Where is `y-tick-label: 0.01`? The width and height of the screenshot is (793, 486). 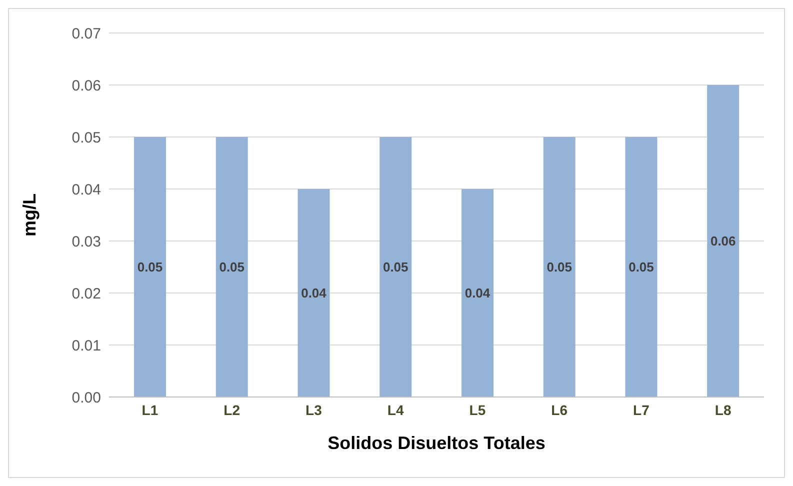
y-tick-label: 0.01 is located at coordinates (86, 345).